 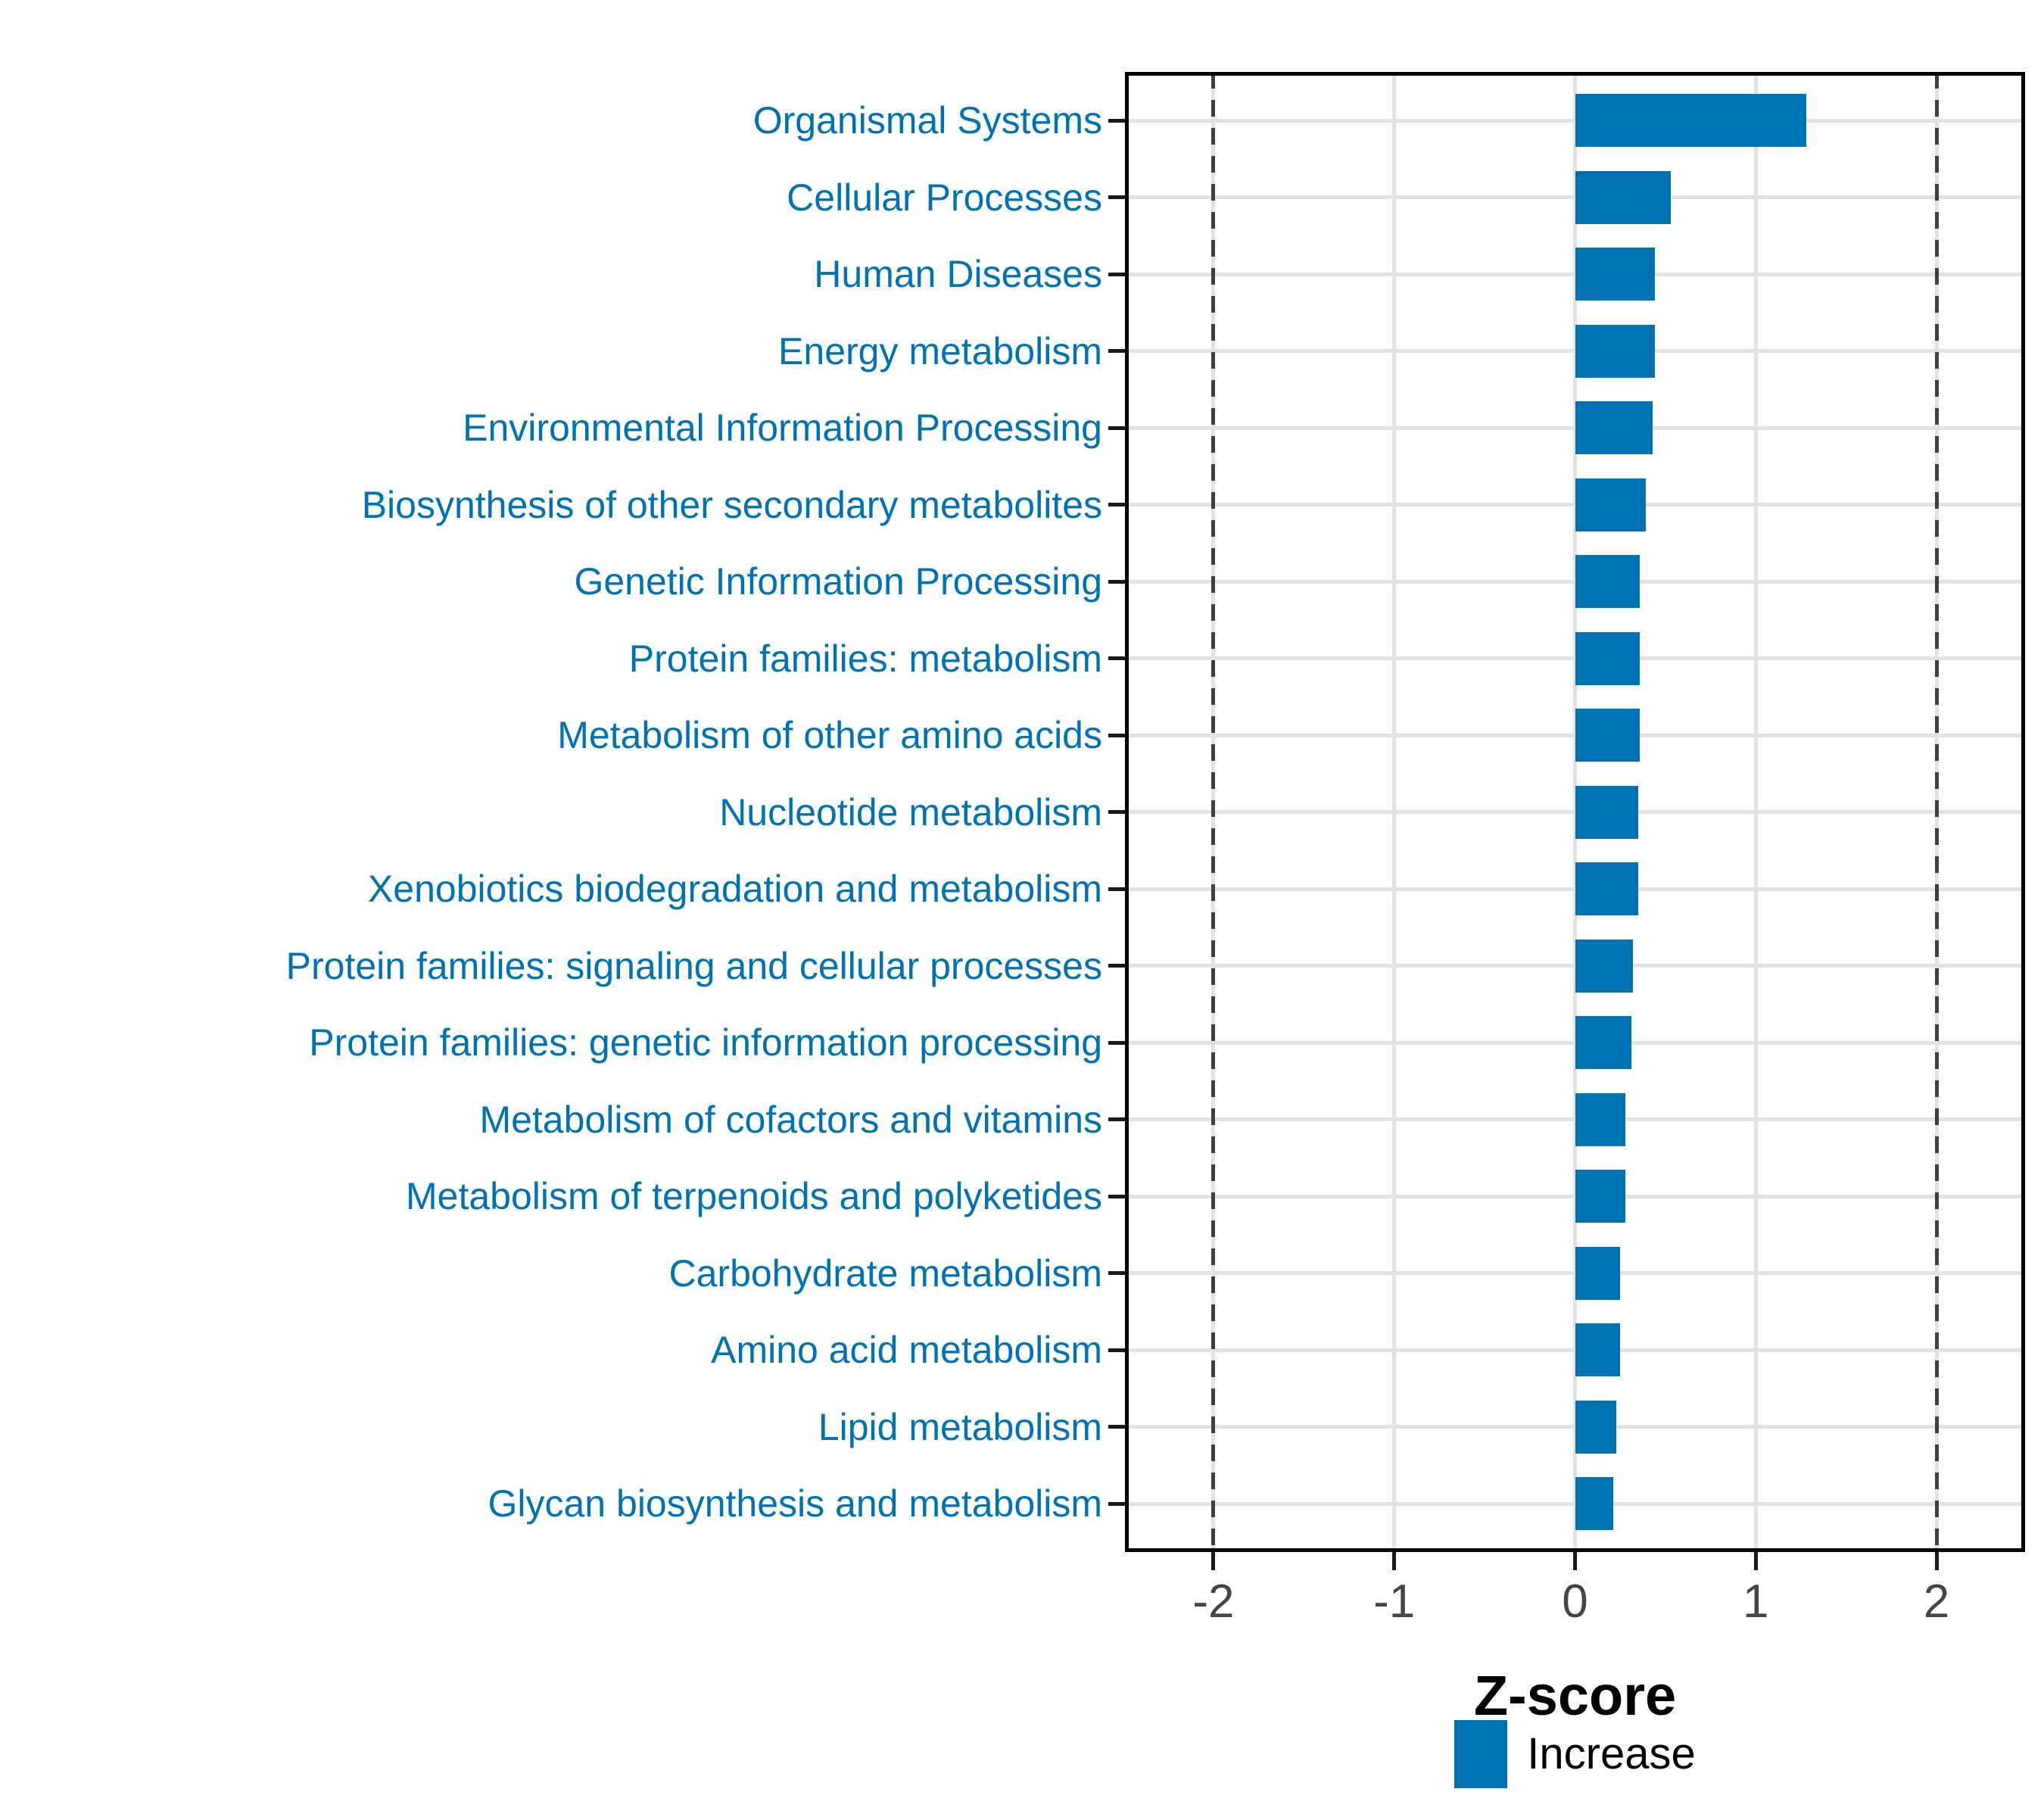 I want to click on legend-swatch-increase, so click(x=1481, y=1754).